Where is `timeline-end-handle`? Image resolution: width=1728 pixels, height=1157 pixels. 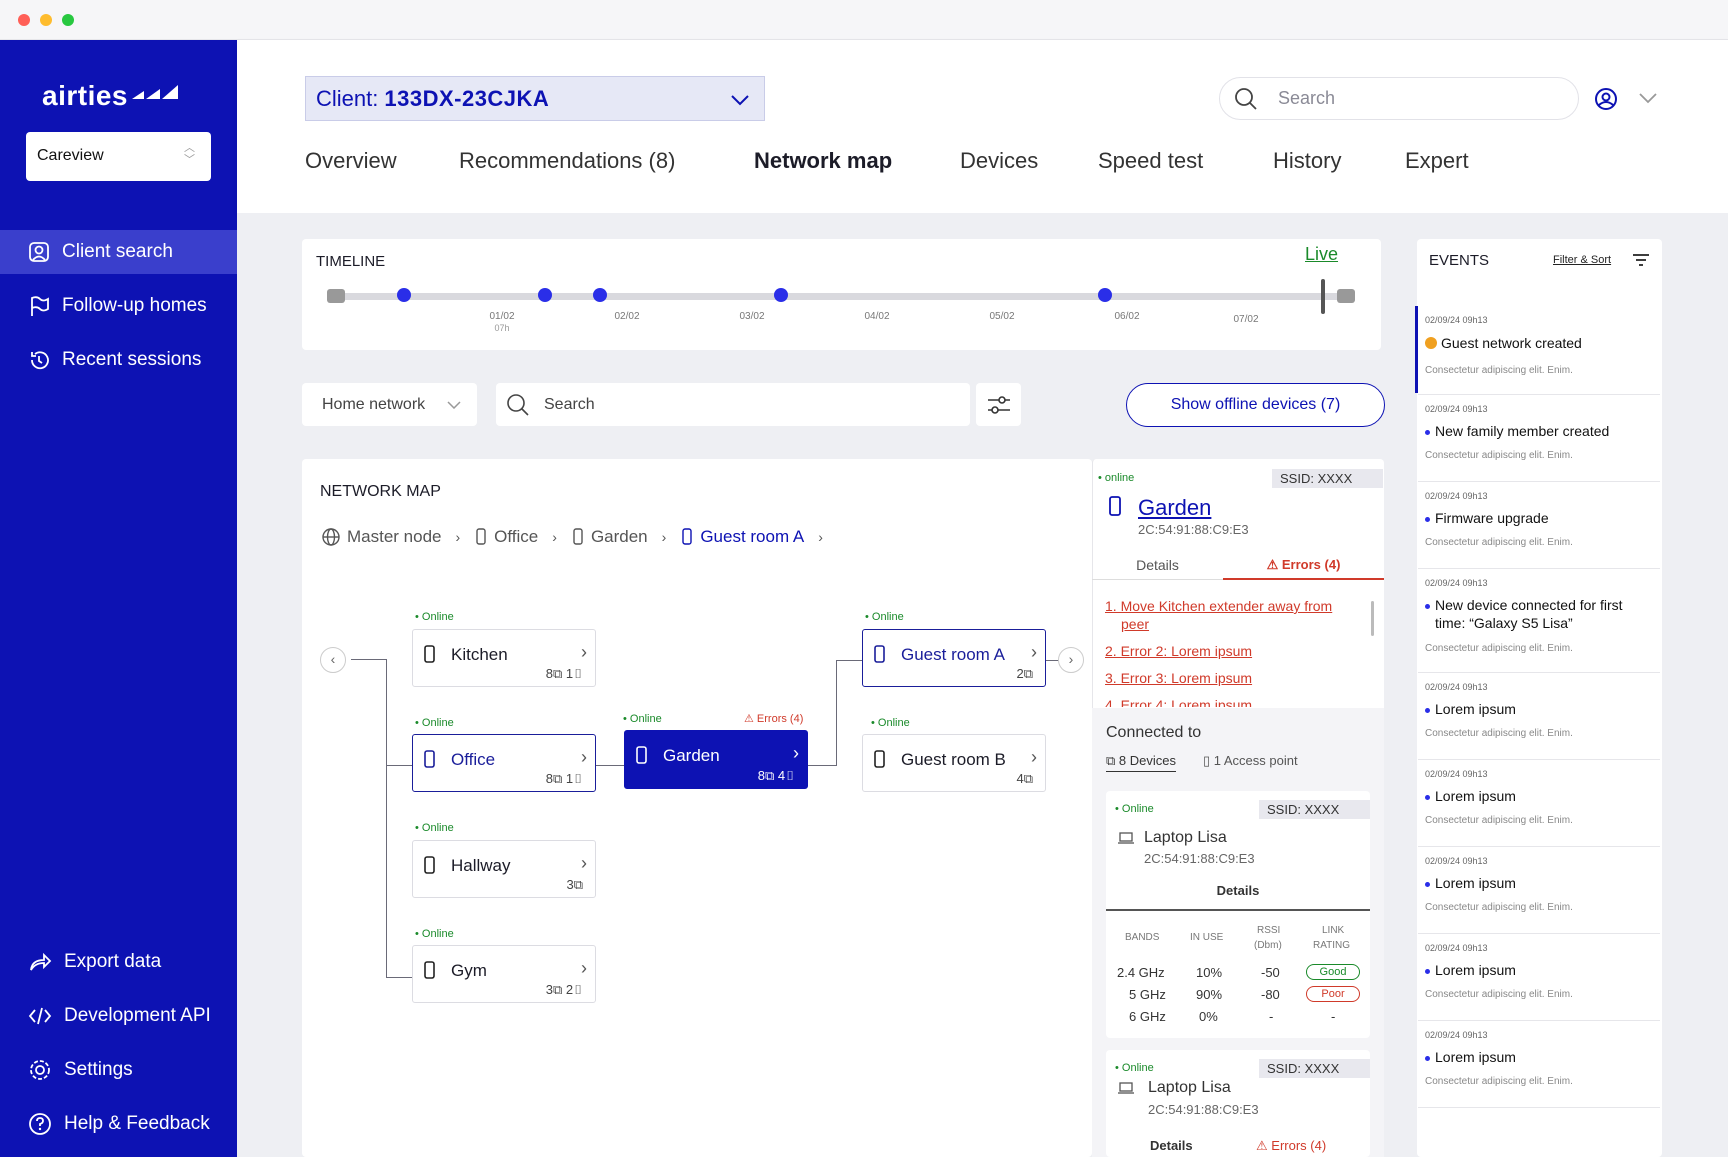 timeline-end-handle is located at coordinates (1346, 296).